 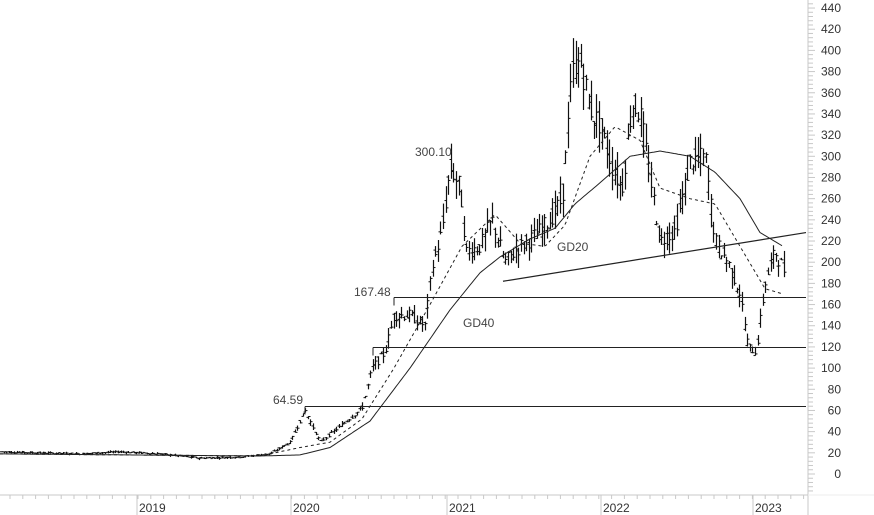 I want to click on x-tick-label: 2022, so click(x=616, y=508).